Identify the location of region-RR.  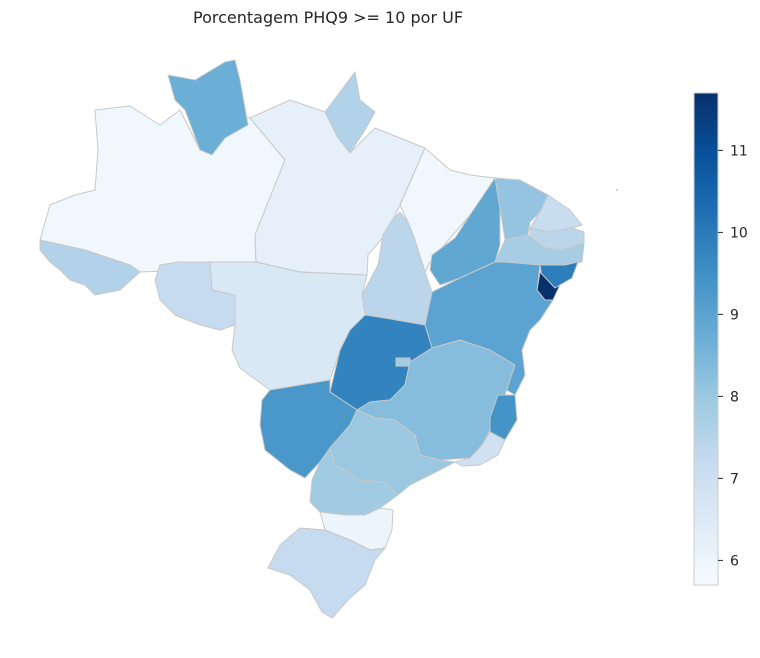
(208, 107).